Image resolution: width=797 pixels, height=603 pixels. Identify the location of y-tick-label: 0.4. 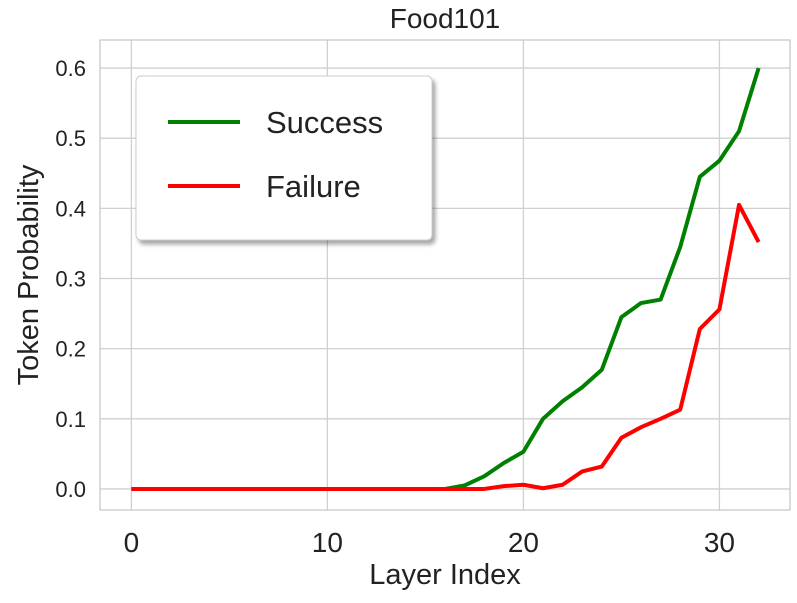
(70, 208).